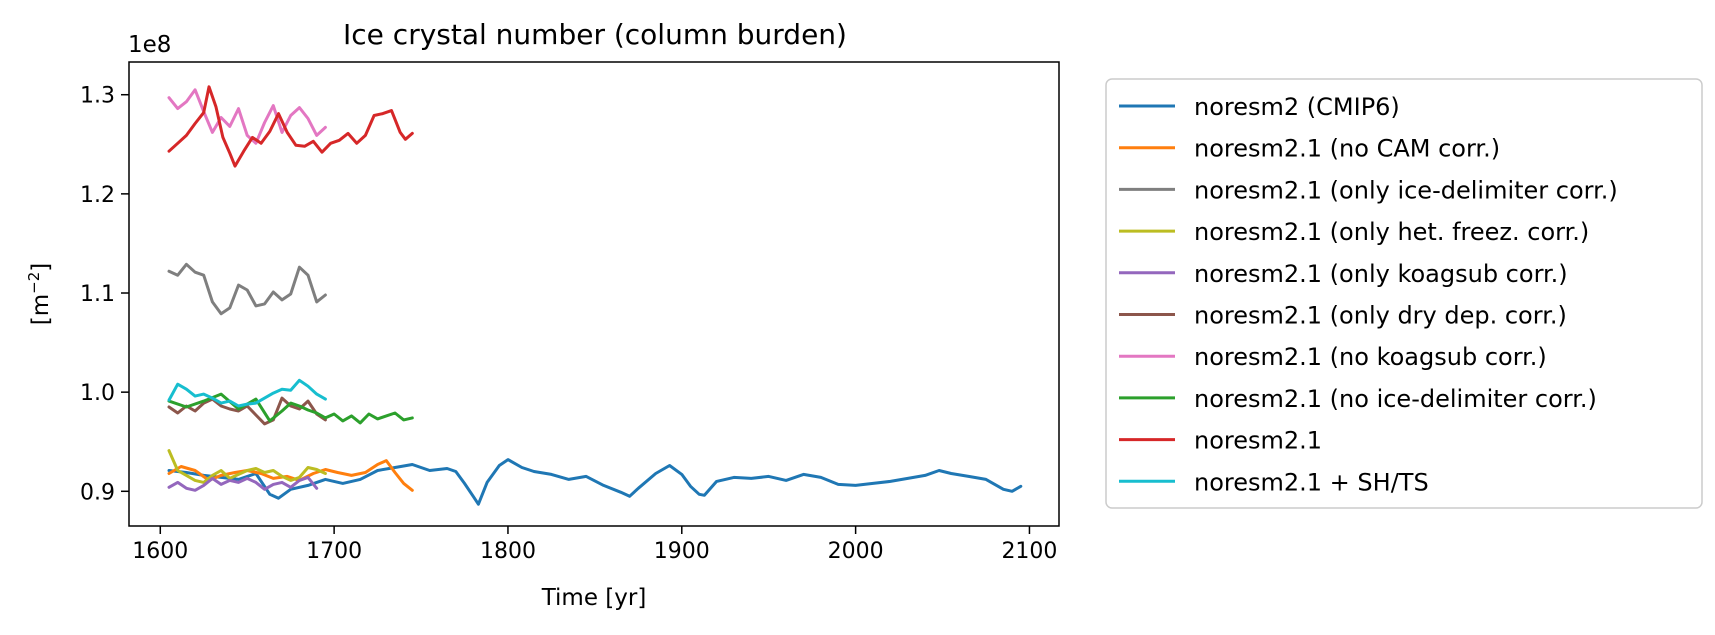 The height and width of the screenshot is (635, 1715). I want to click on legend-label-9: noresm2.1 + SH/TS, so click(1311, 482).